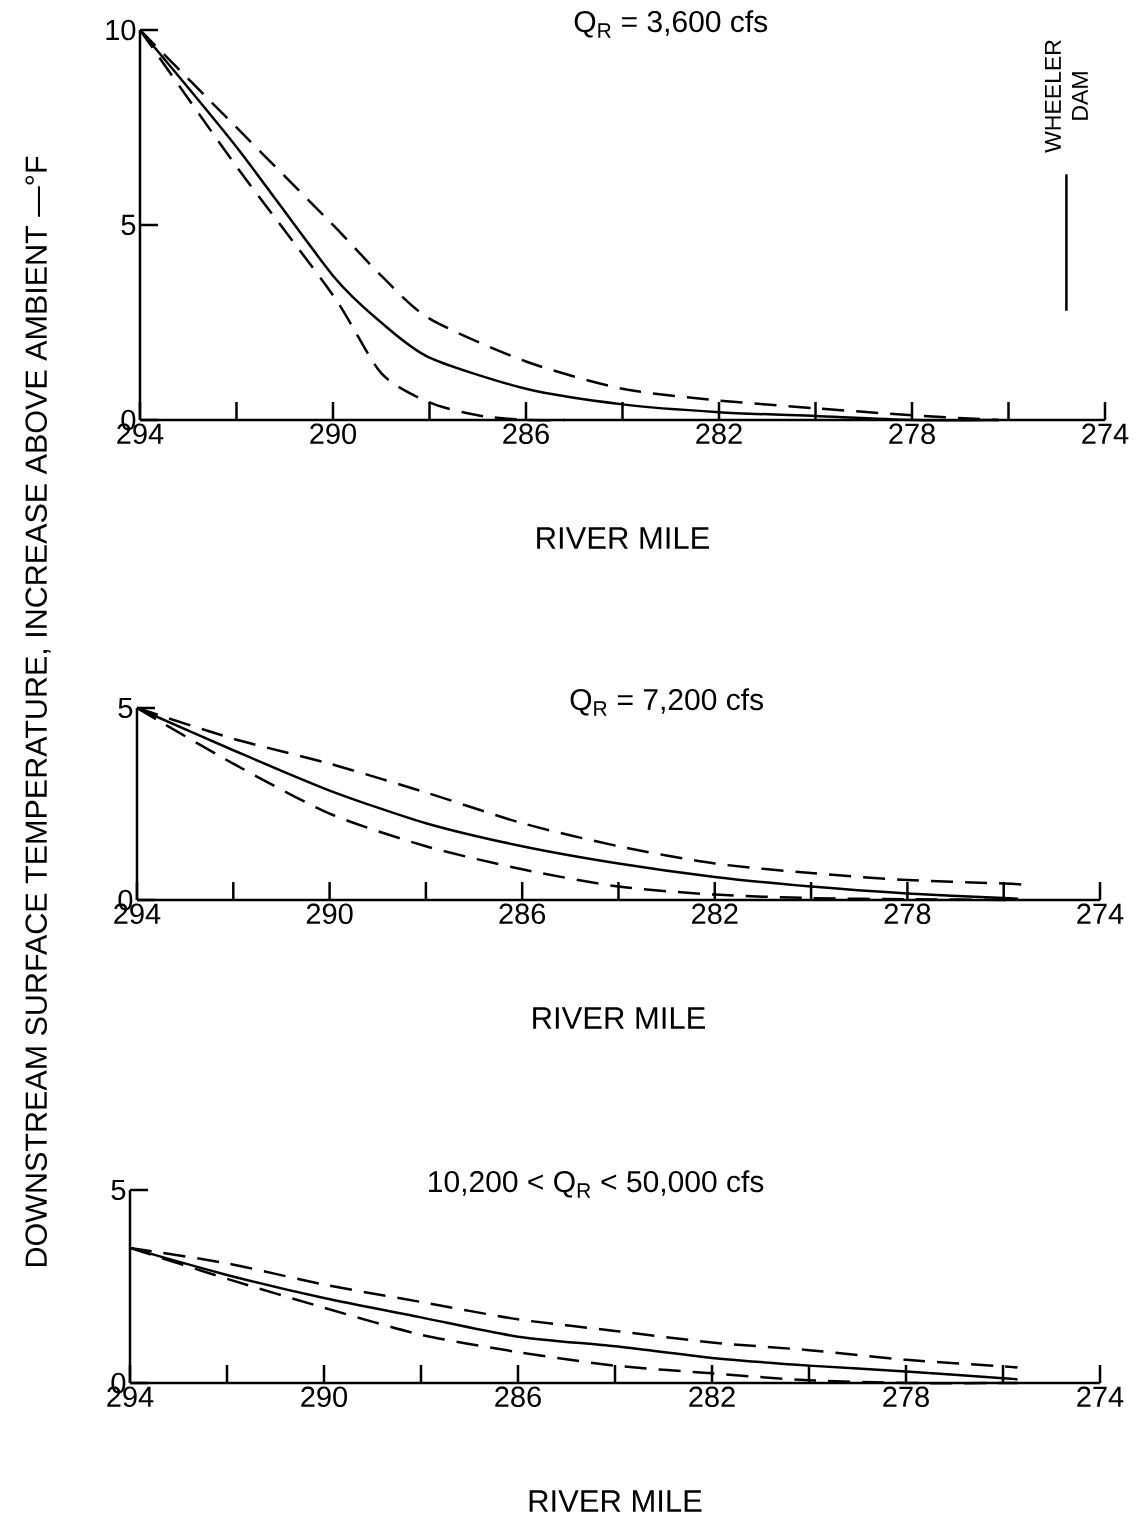 The width and height of the screenshot is (1140, 1522). I want to click on y-tick-label: 10, so click(121, 30).